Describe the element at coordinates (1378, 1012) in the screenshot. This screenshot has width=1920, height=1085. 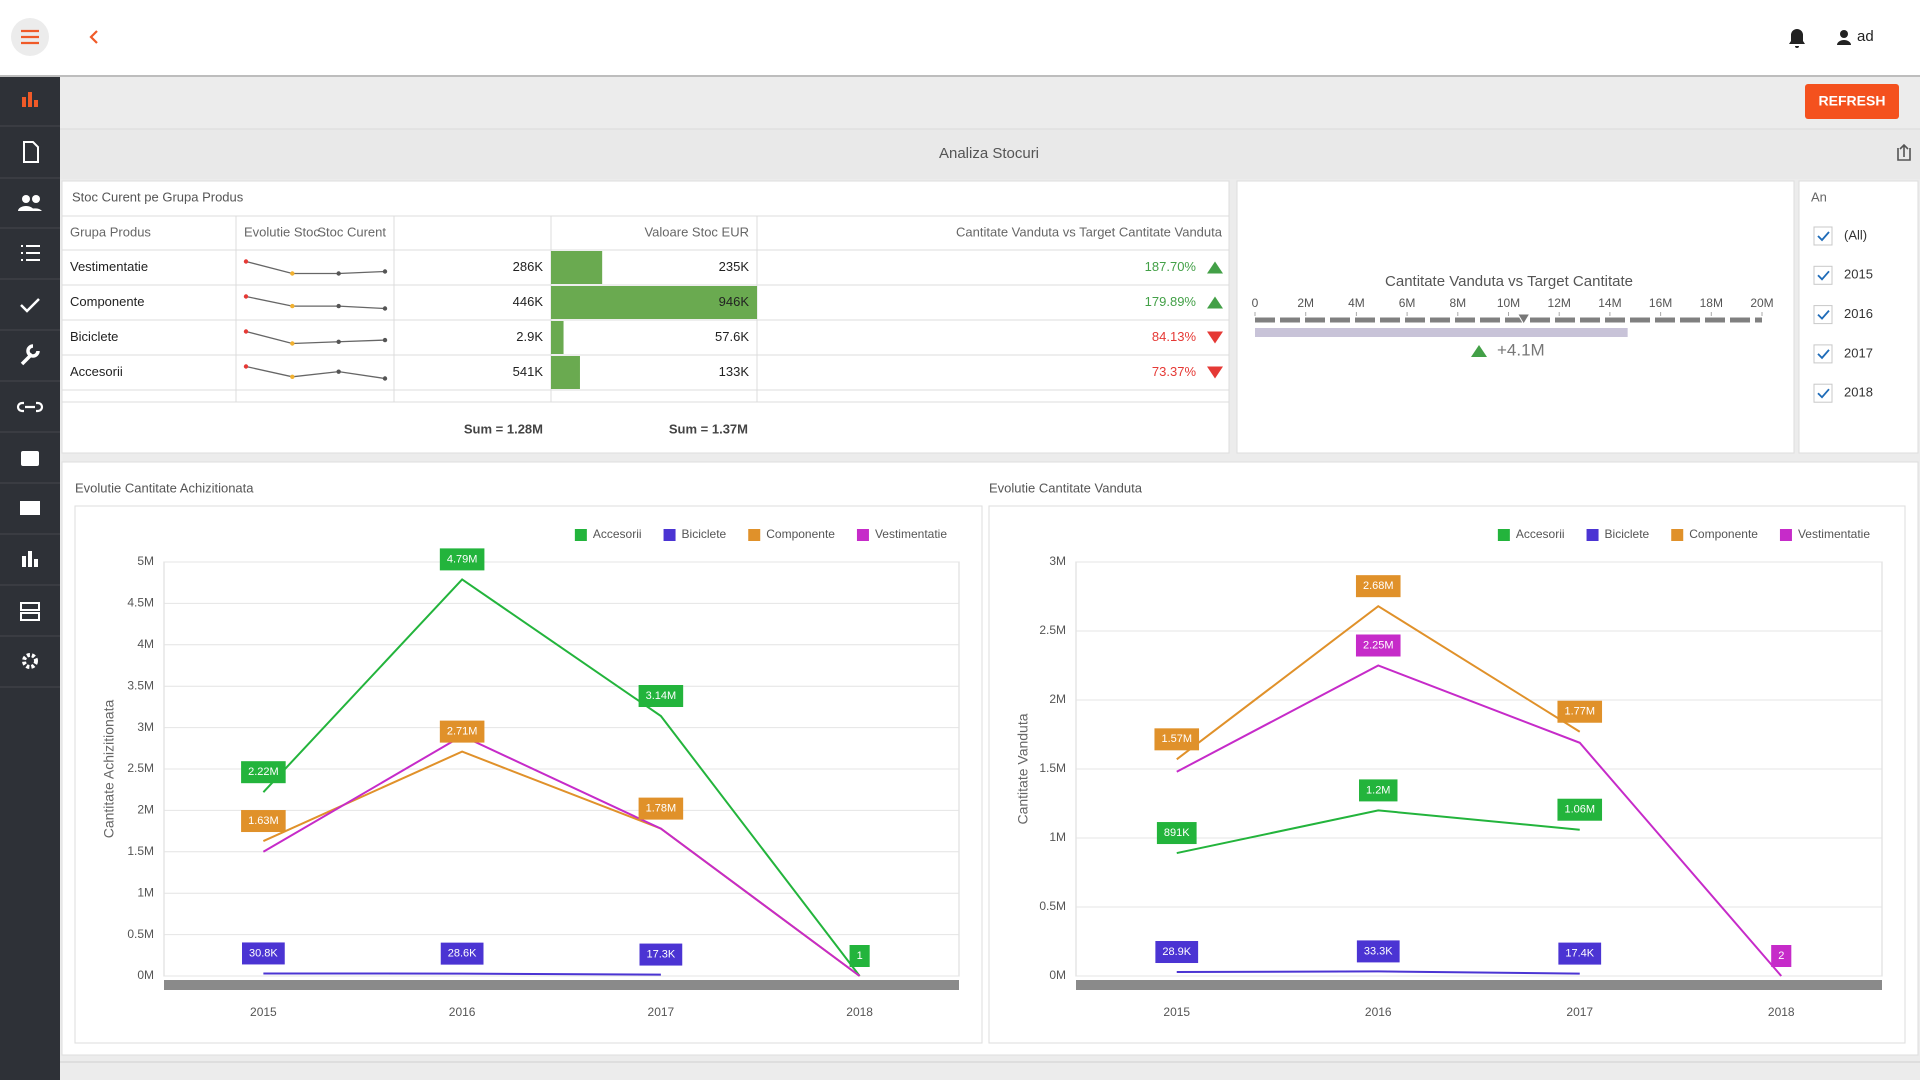
I see `x-tick-label: 2016` at that location.